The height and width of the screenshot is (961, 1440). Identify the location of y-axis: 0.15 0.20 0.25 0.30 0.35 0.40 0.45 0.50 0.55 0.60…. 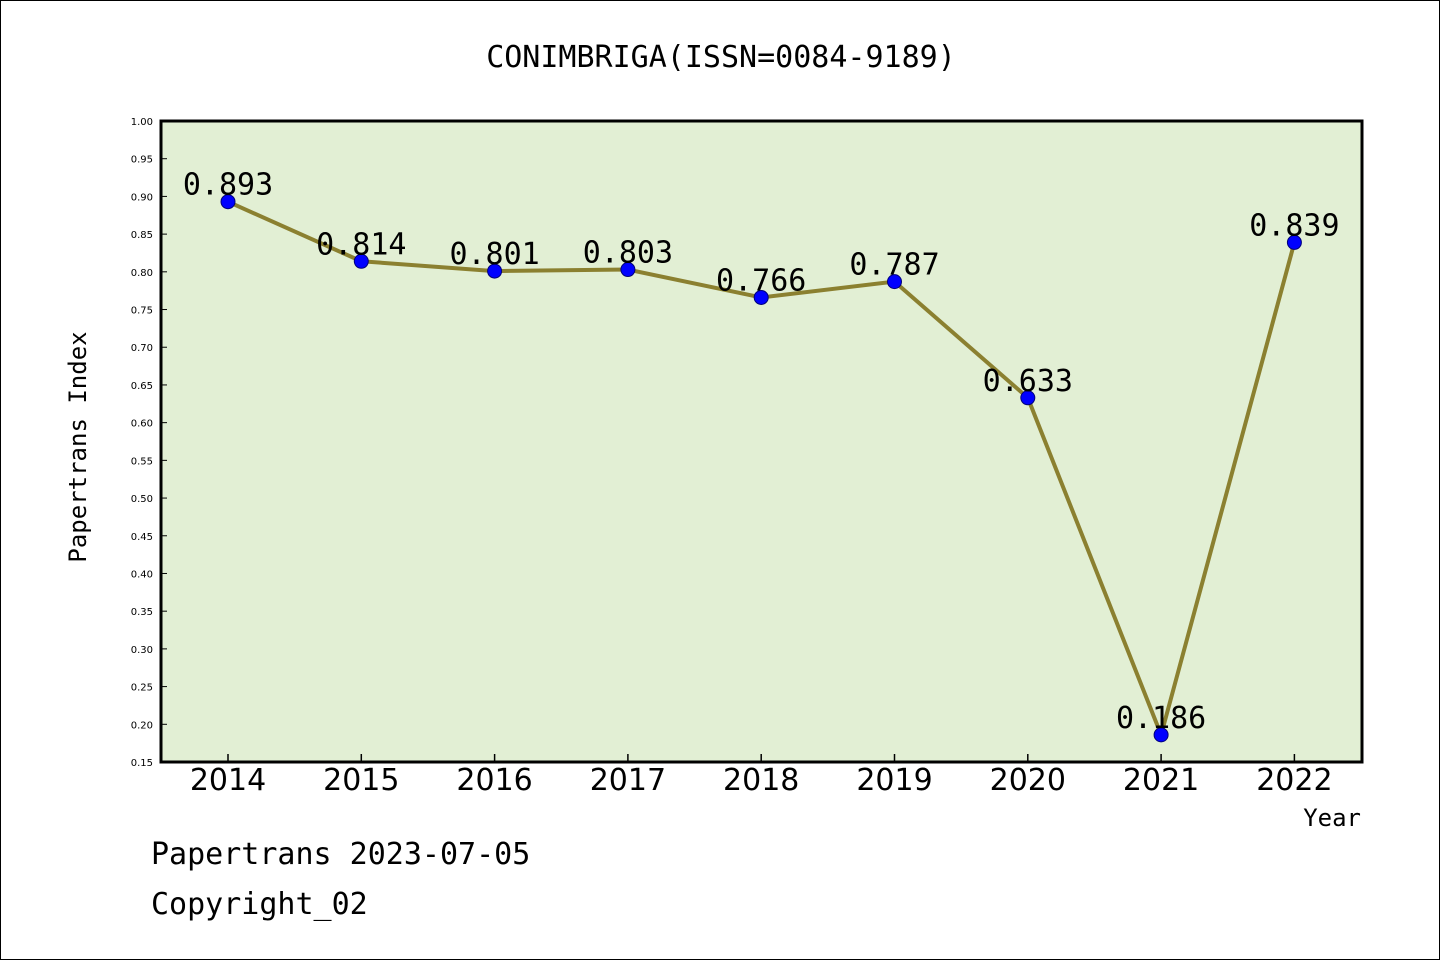
(149, 443).